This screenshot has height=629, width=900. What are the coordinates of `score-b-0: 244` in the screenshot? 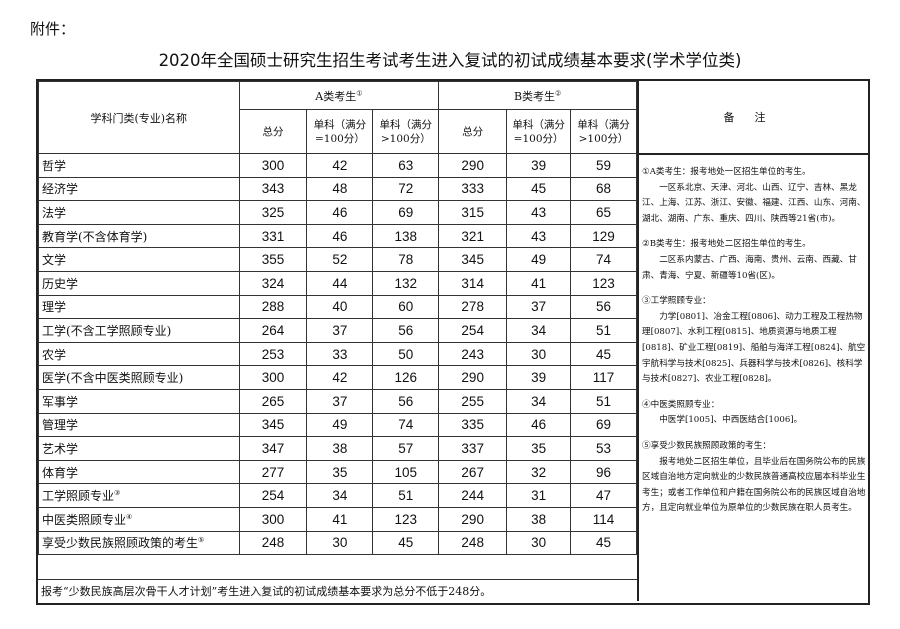 It's located at (473, 495).